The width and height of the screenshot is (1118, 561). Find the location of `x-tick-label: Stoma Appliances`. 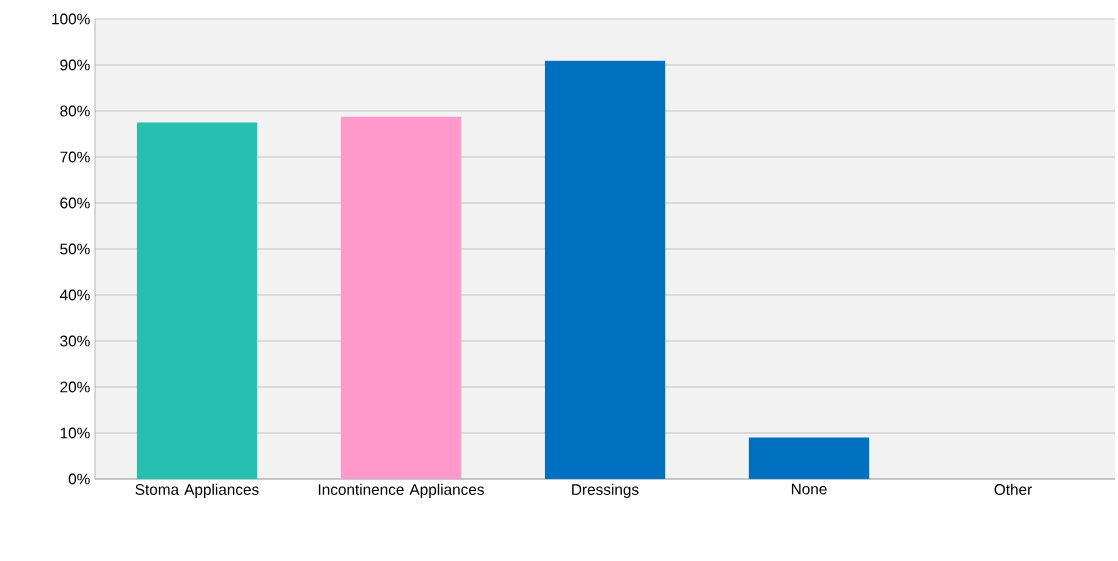

x-tick-label: Stoma Appliances is located at coordinates (197, 490).